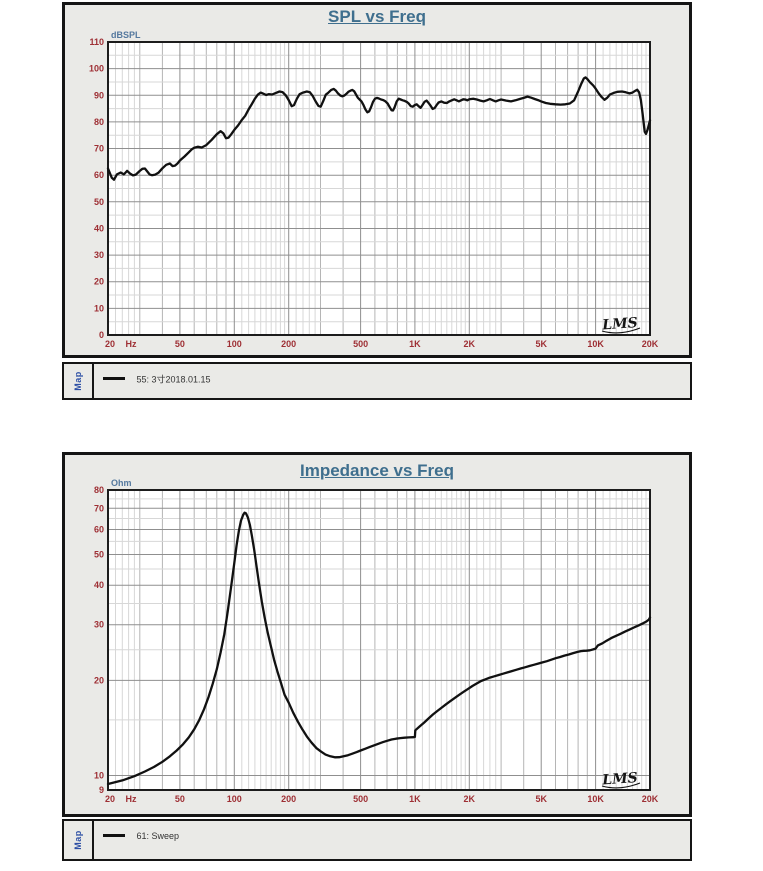  What do you see at coordinates (101, 790) in the screenshot?
I see `svg-text: 9` at bounding box center [101, 790].